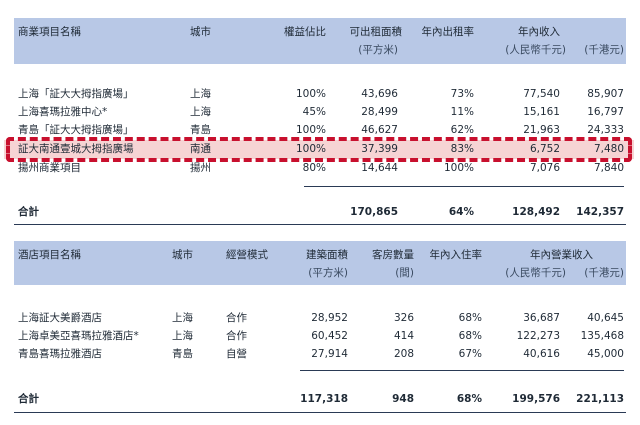 The height and width of the screenshot is (425, 640). I want to click on project-occupancy: 11%, so click(462, 112).